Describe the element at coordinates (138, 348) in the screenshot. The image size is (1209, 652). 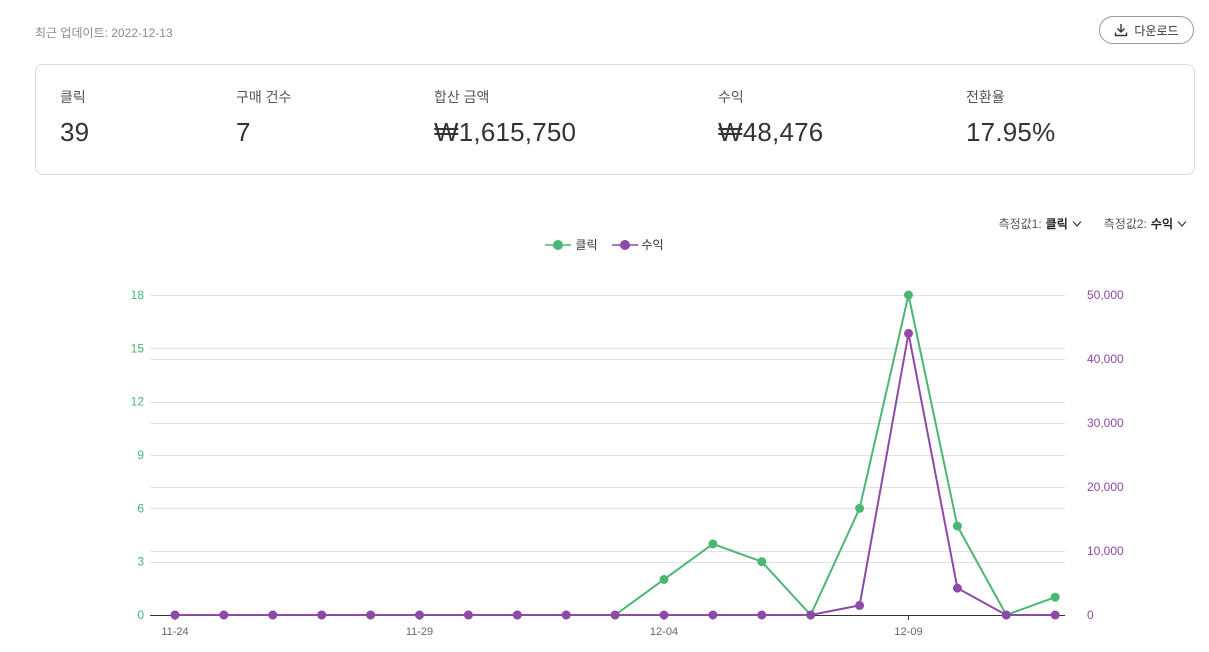
I see `y-left-tick-label: 15` at that location.